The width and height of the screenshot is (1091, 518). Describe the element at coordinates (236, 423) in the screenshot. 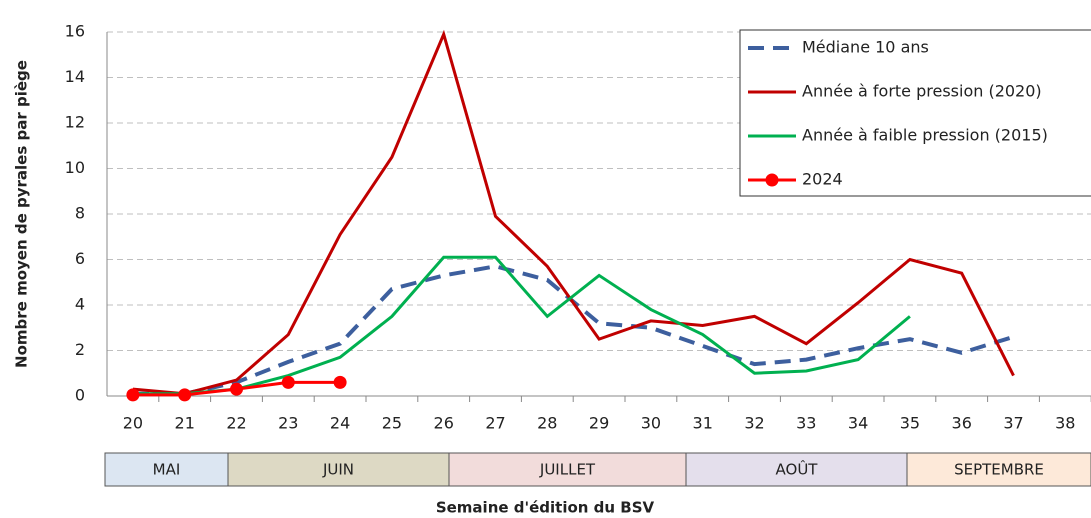

I see `x-tick-label: 22` at that location.